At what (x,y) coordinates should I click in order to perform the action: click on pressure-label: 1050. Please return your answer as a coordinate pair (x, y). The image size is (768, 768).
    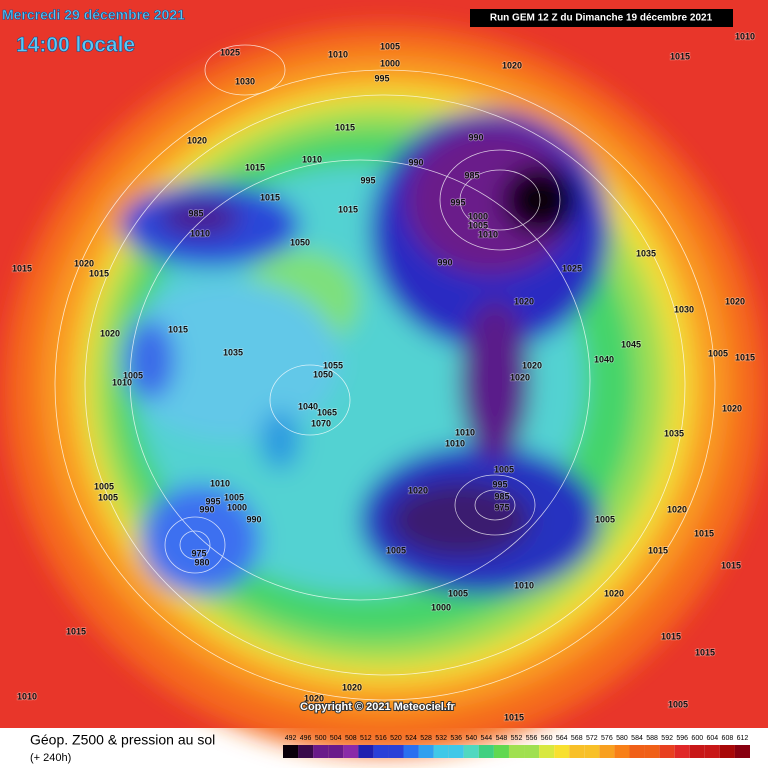
    Looking at the image, I should click on (323, 374).